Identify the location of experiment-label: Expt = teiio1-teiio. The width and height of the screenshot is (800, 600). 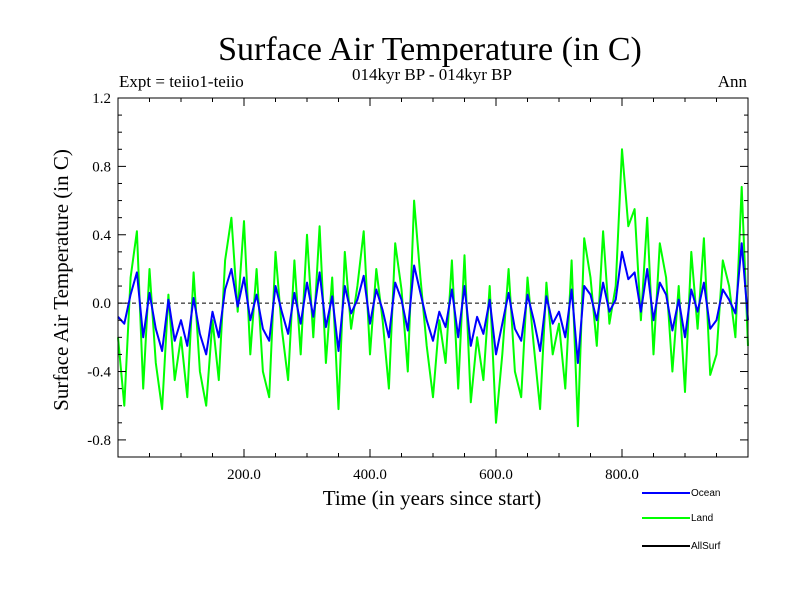
(181, 81).